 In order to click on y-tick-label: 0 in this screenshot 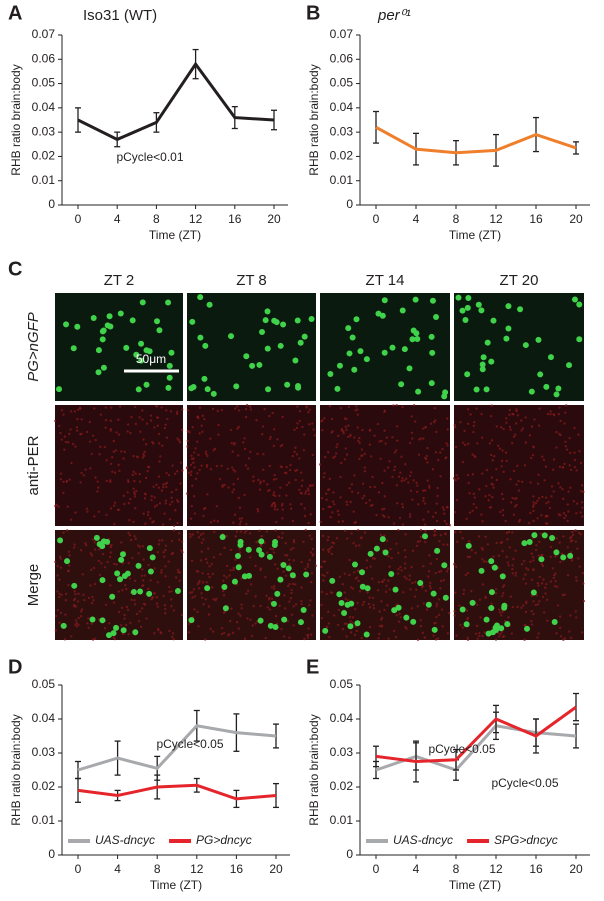, I will do `click(51, 204)`.